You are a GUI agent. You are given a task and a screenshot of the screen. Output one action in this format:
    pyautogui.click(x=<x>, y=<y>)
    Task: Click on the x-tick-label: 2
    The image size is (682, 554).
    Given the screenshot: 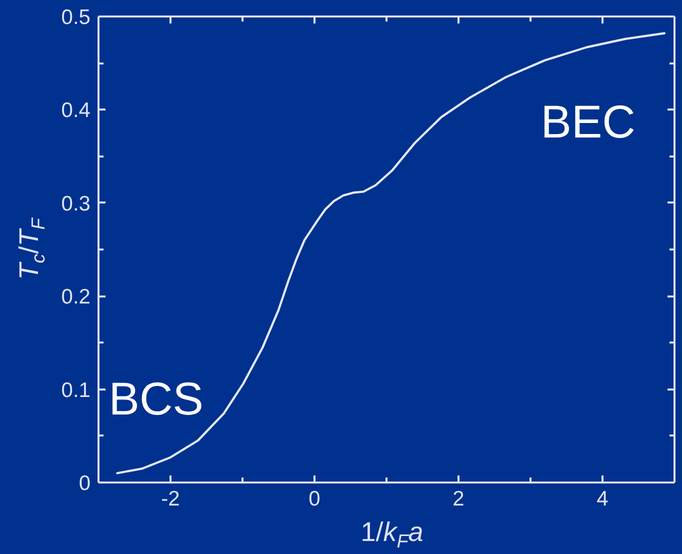 What is the action you would take?
    pyautogui.click(x=458, y=499)
    